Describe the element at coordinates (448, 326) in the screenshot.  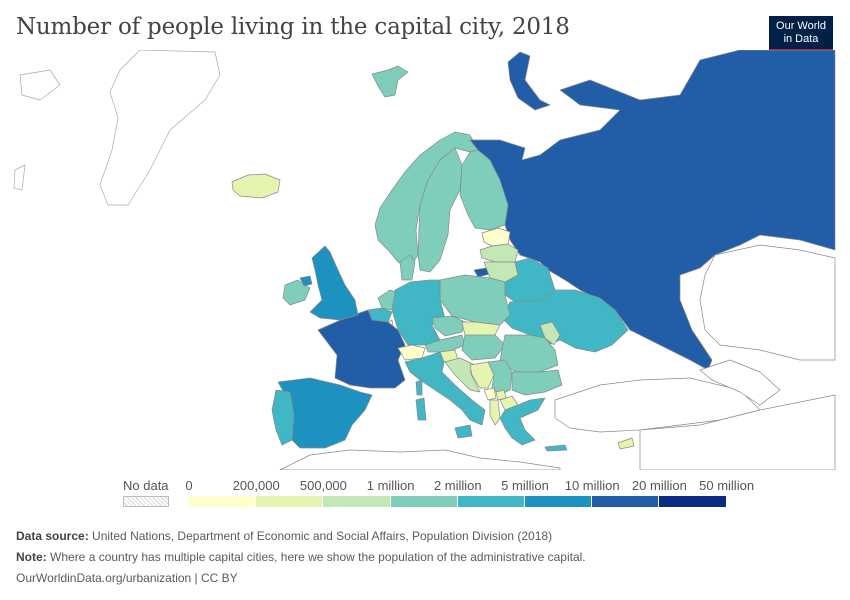
I see `map-region-czechia` at that location.